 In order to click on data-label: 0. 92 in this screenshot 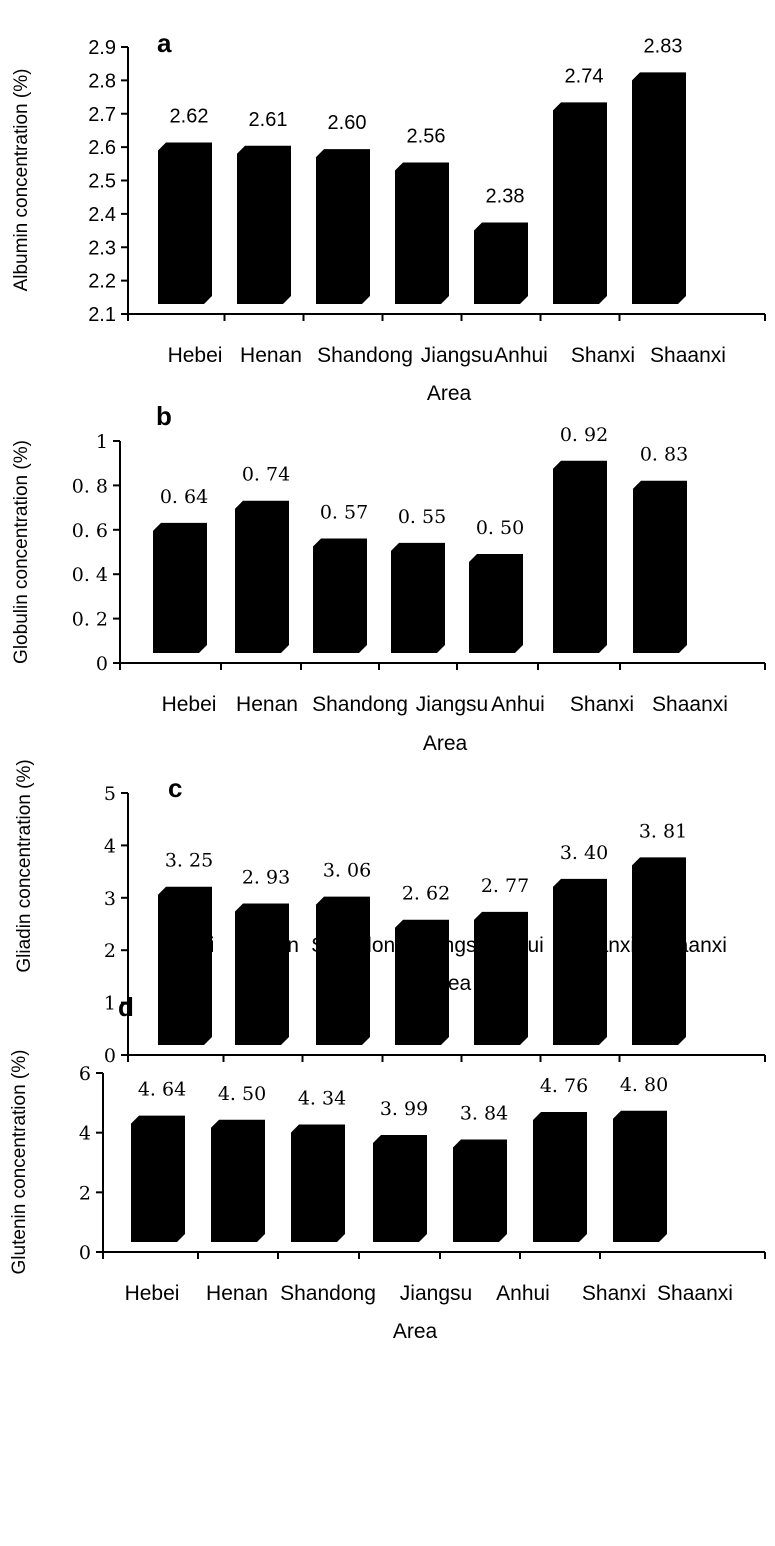, I will do `click(584, 435)`.